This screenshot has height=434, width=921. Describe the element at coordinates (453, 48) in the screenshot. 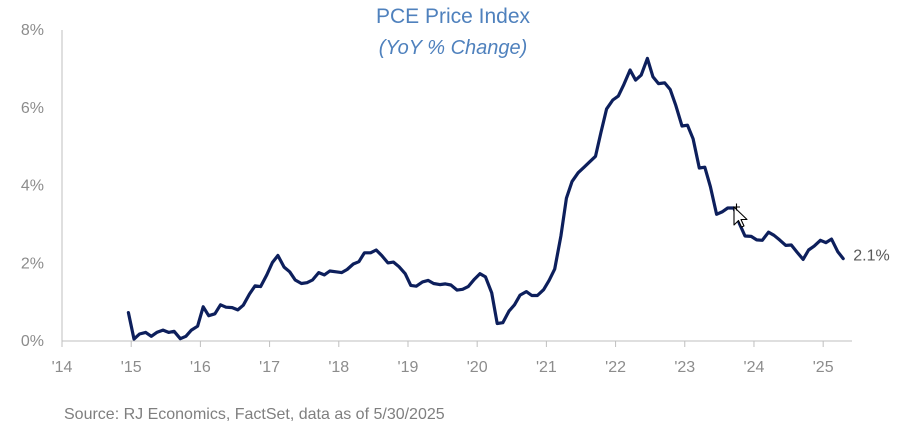

I see `chart-subtitle: (YoY % Change)` at that location.